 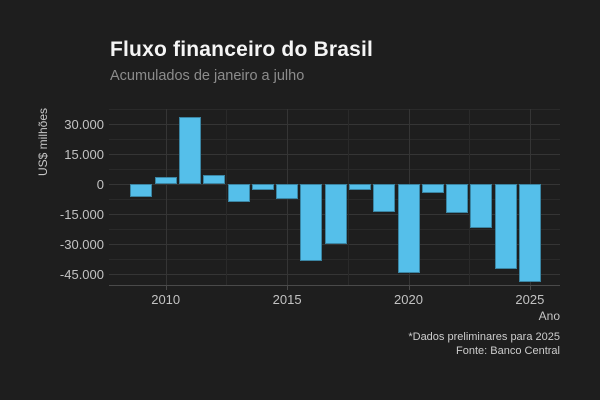 I want to click on bar-2020, so click(x=408, y=229).